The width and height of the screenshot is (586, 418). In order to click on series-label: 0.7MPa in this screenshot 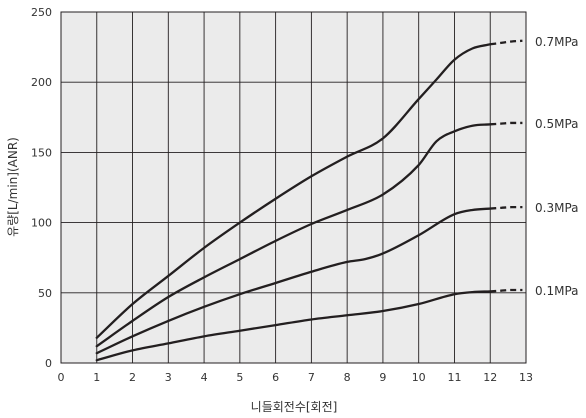, I will do `click(557, 42)`.